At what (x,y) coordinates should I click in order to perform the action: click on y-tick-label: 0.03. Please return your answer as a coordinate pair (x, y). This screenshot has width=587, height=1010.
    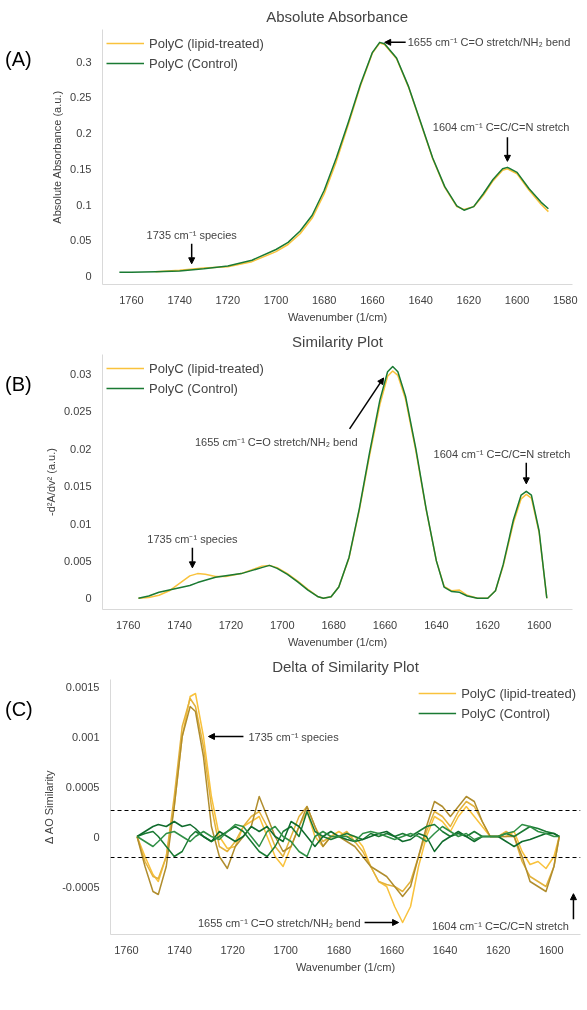
    Looking at the image, I should click on (81, 373).